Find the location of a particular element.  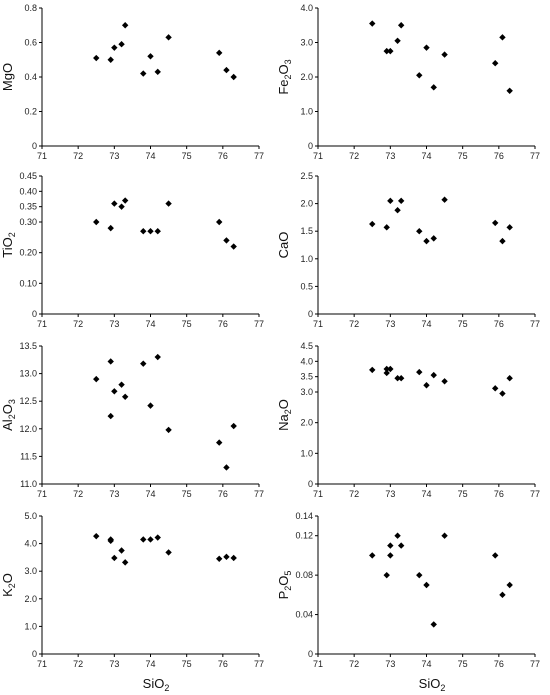

y-tick-label: 0 is located at coordinates (34, 146).